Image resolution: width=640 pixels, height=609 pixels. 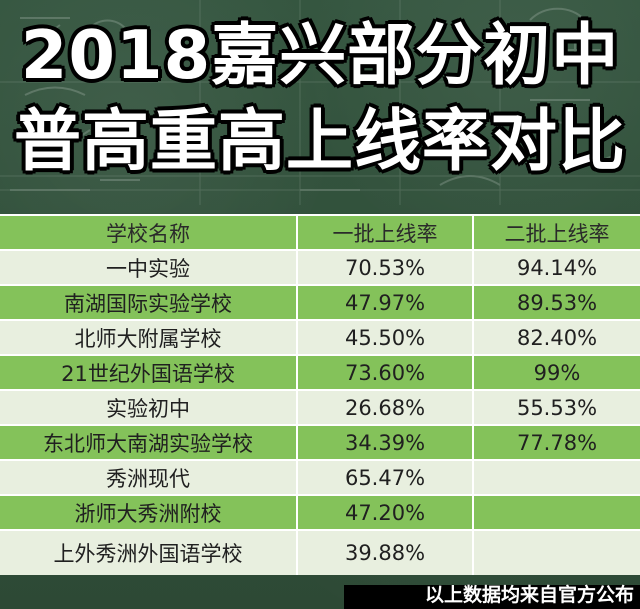 I want to click on footer-band, so click(x=492, y=597).